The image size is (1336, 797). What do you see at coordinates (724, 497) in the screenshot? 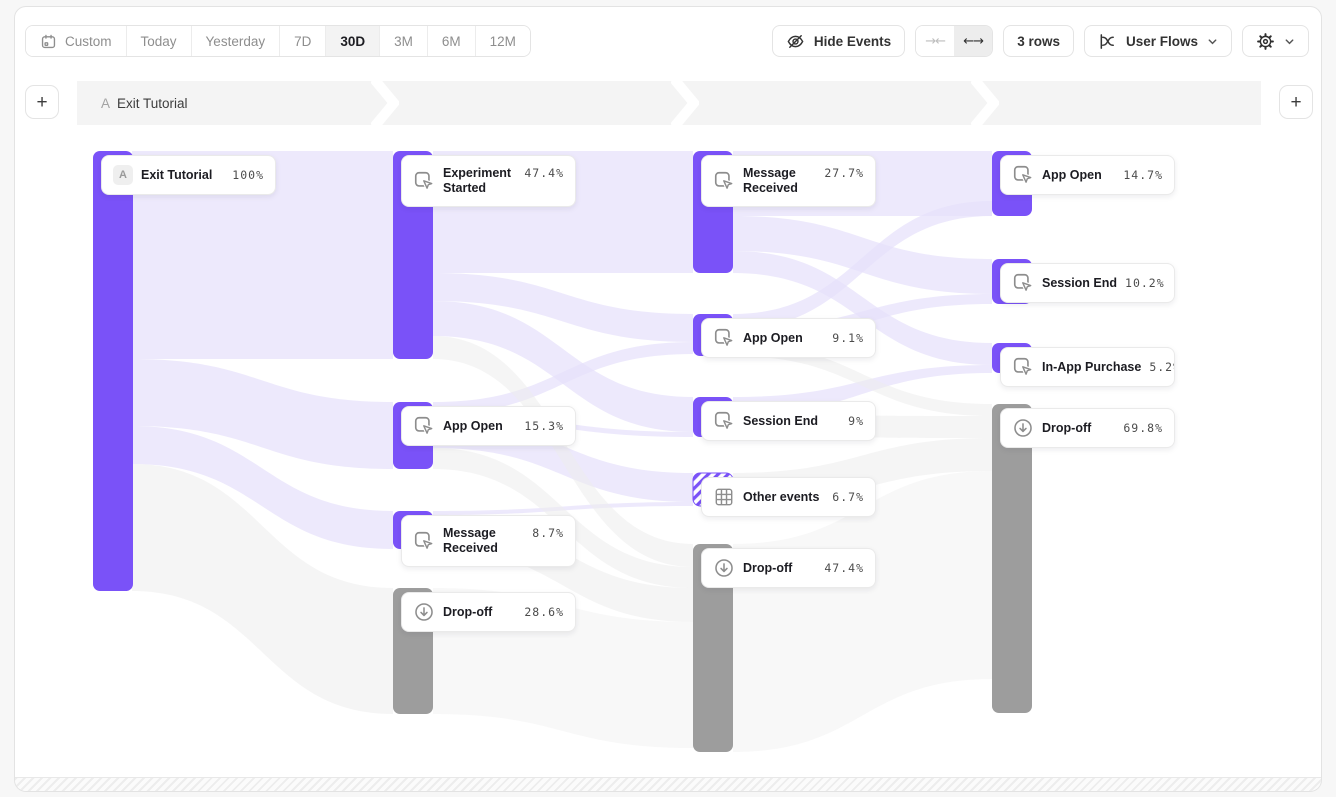
I see `other-events-icon` at bounding box center [724, 497].